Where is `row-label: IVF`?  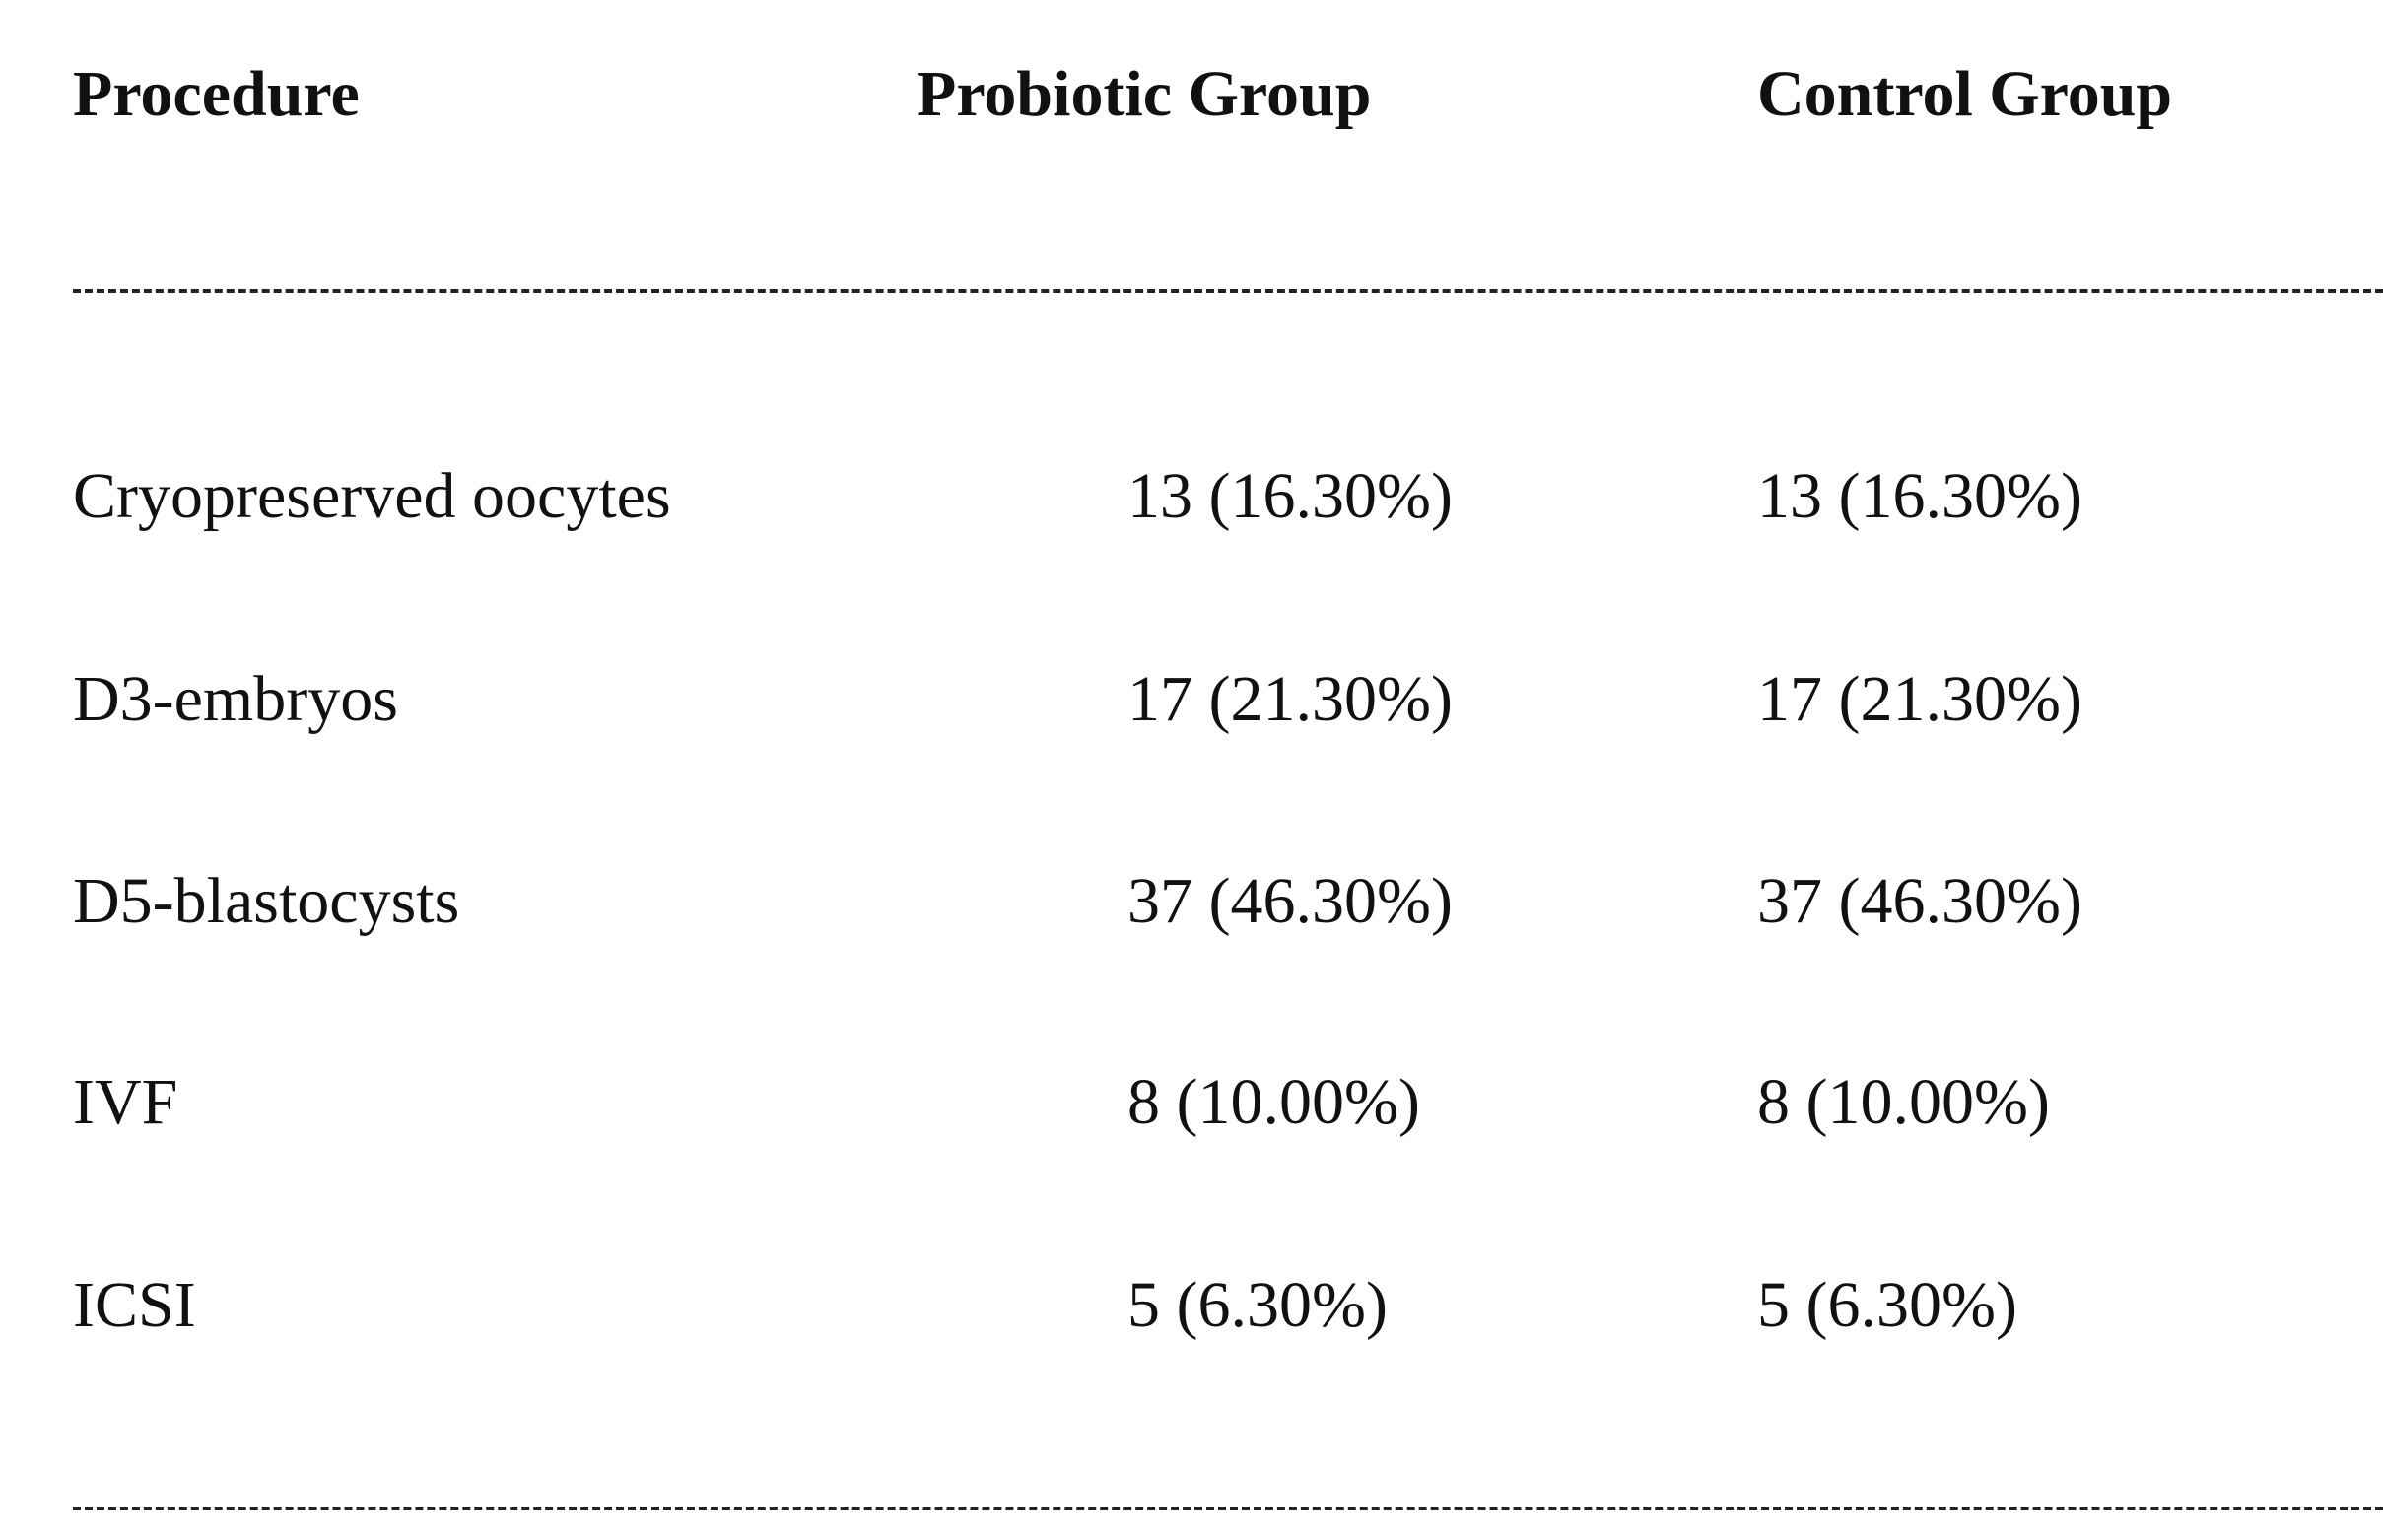
row-label: IVF is located at coordinates (125, 1102).